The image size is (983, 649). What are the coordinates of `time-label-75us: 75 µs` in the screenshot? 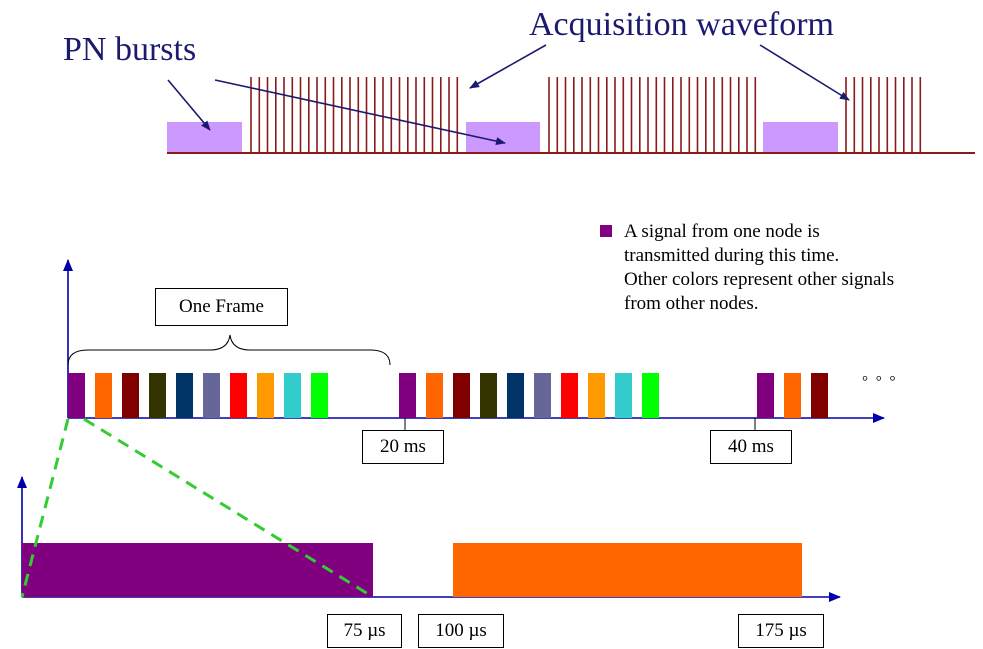 It's located at (364, 631).